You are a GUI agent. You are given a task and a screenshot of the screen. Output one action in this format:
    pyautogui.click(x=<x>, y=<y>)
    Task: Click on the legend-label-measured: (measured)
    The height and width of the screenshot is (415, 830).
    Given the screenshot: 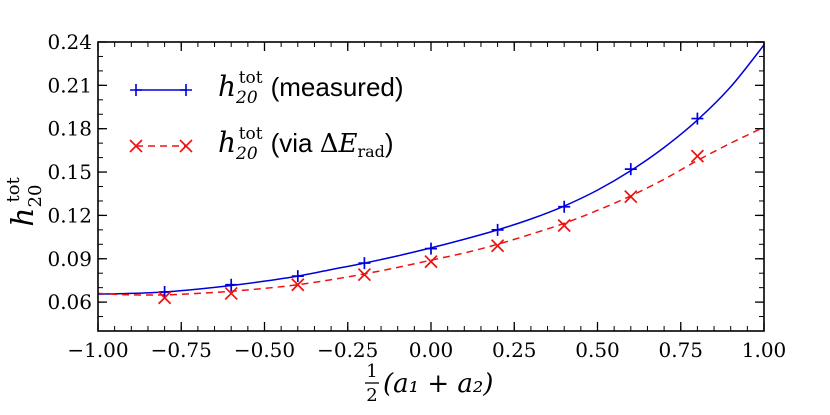 What is the action you would take?
    pyautogui.click(x=337, y=87)
    